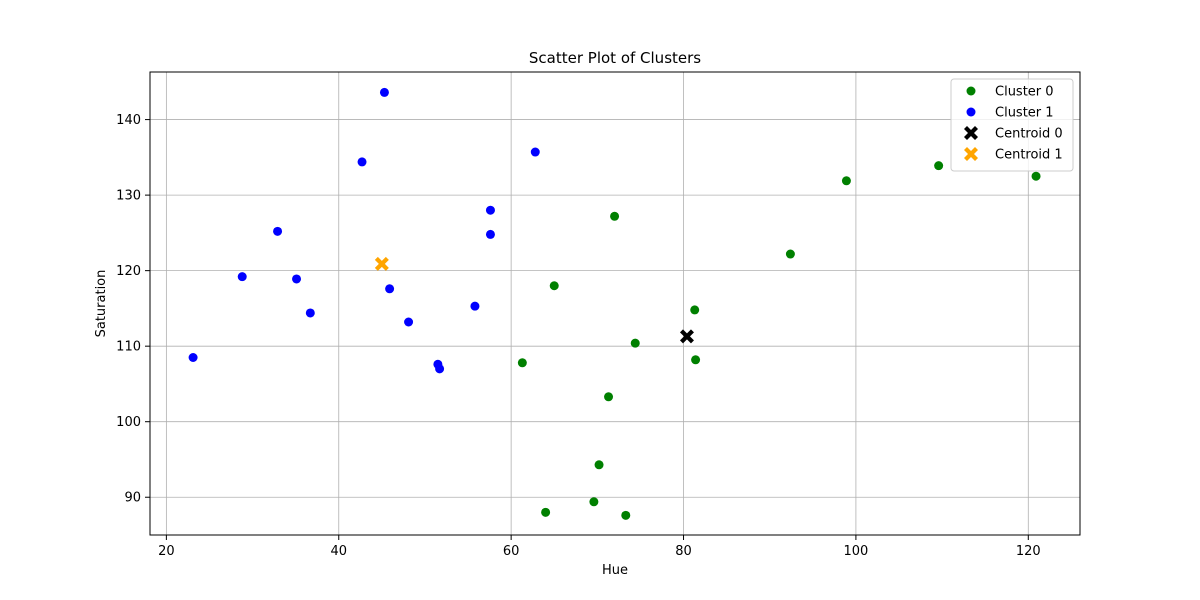 This screenshot has width=1200, height=600. What do you see at coordinates (128, 196) in the screenshot?
I see `y-tick-label: 130` at bounding box center [128, 196].